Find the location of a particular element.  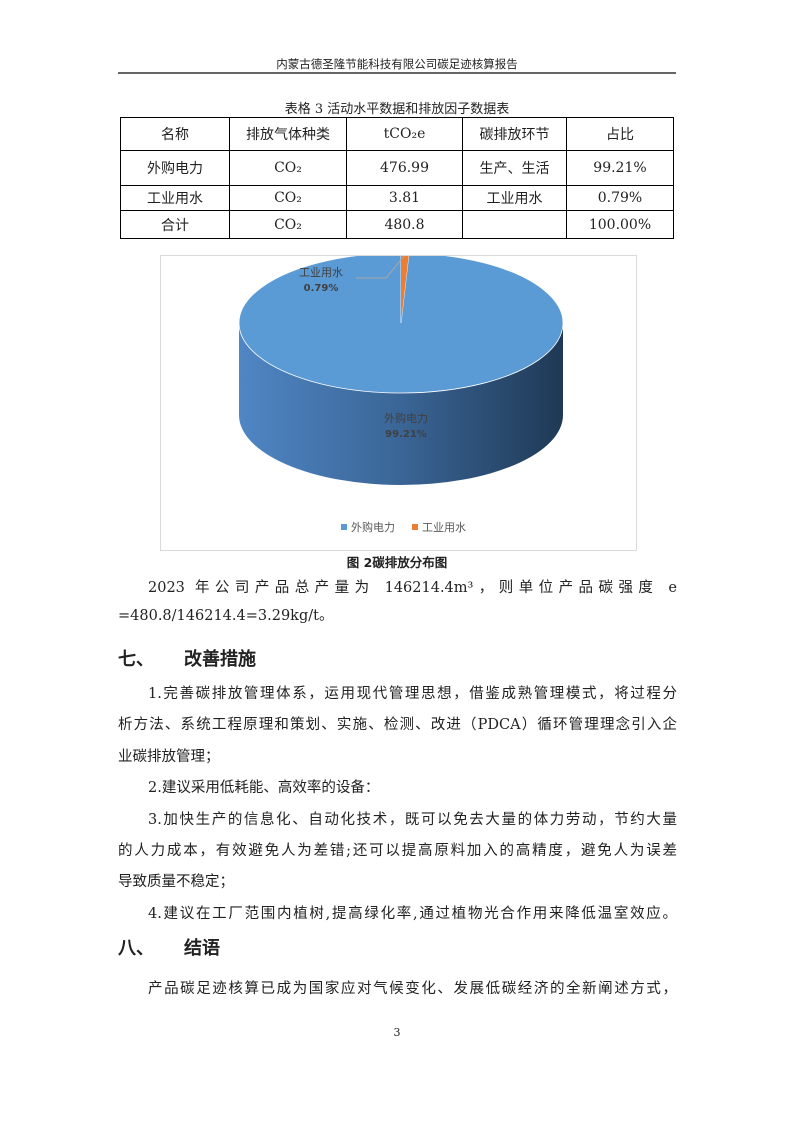

table-caption: 表格 3 活动水平数据和排放因子数据表 is located at coordinates (397, 109).